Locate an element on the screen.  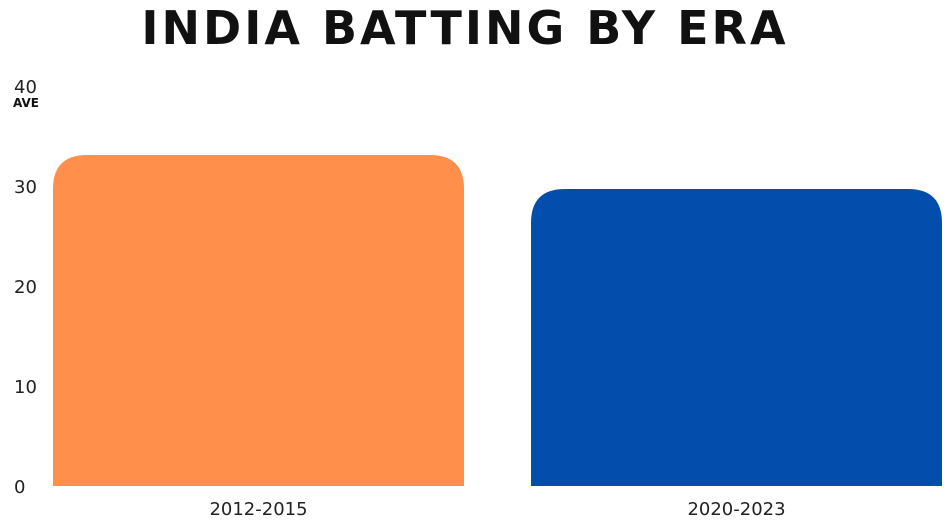
y-tick-label: 0 is located at coordinates (19, 487).